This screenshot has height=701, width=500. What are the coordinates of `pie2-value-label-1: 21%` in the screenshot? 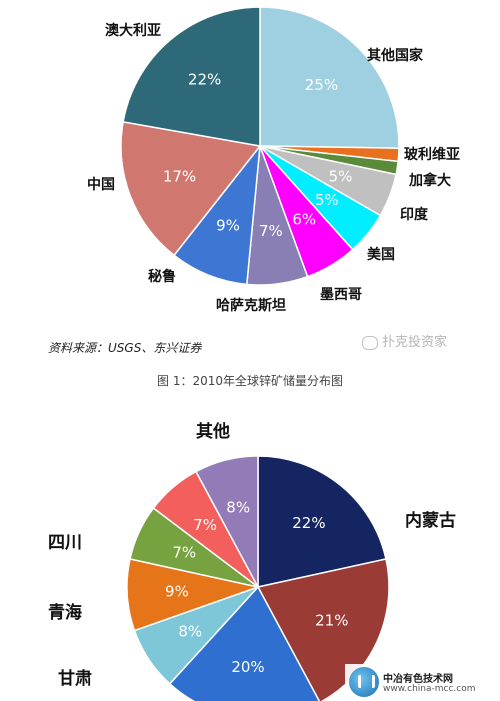 It's located at (331, 620).